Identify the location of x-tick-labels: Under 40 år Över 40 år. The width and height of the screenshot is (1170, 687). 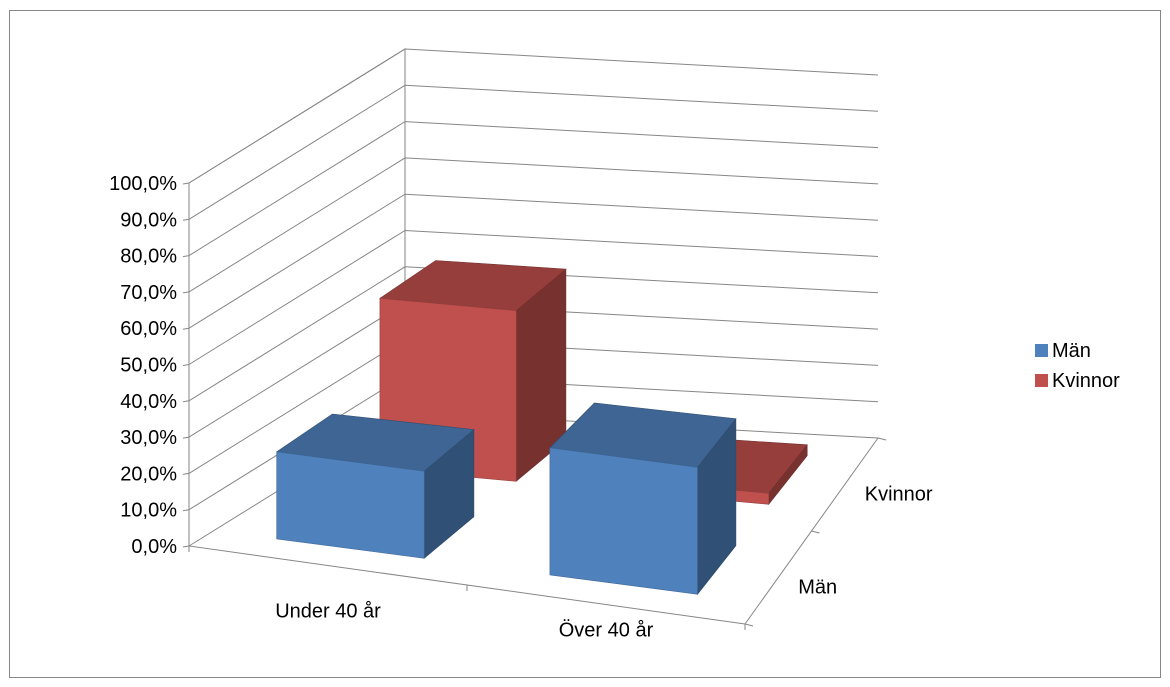
(464, 621).